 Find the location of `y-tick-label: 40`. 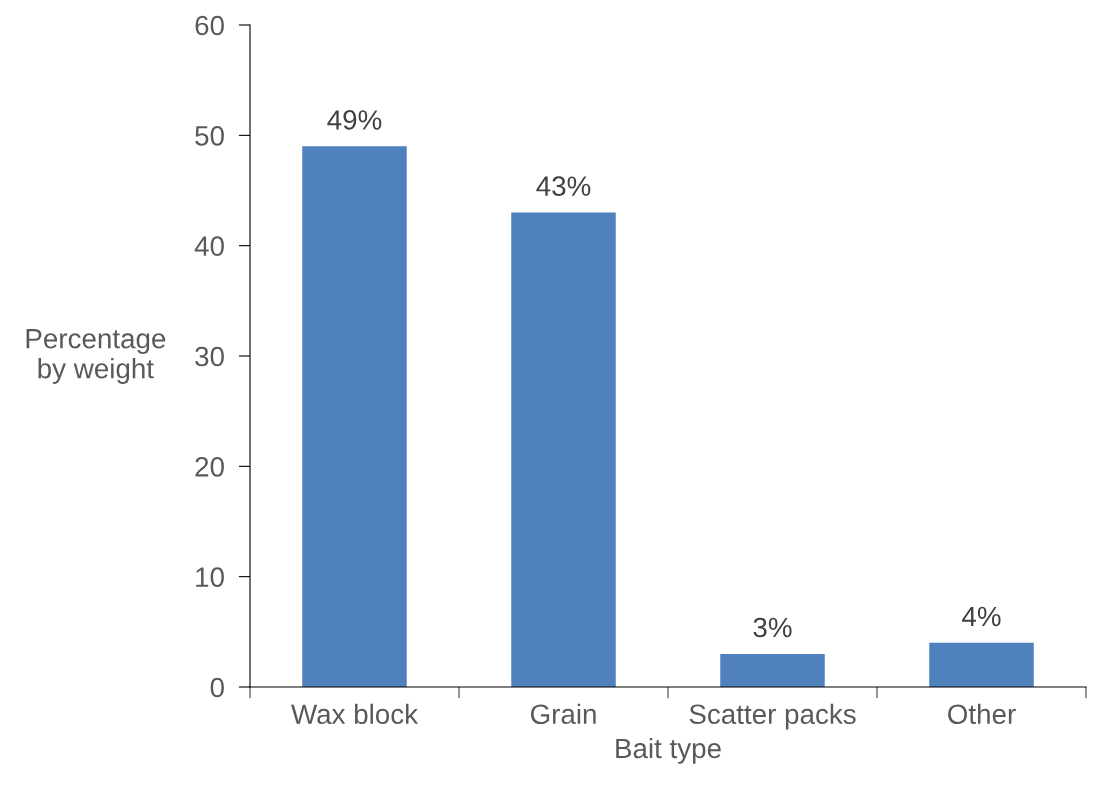

y-tick-label: 40 is located at coordinates (209, 246).